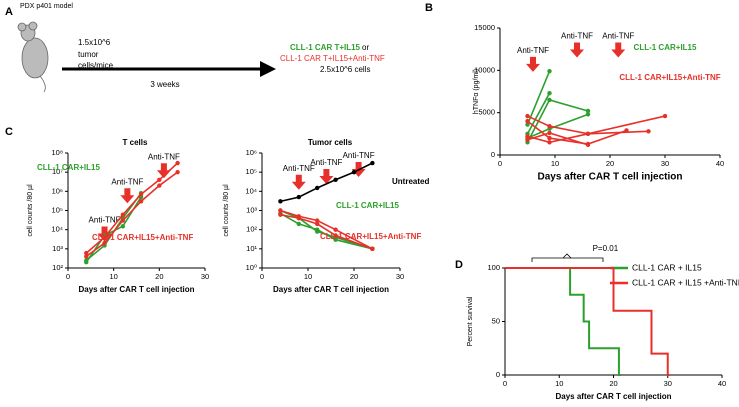 The width and height of the screenshot is (739, 407). Describe the element at coordinates (667, 267) in the screenshot. I see `legend-label: CLL-1 CAR + IL15` at that location.